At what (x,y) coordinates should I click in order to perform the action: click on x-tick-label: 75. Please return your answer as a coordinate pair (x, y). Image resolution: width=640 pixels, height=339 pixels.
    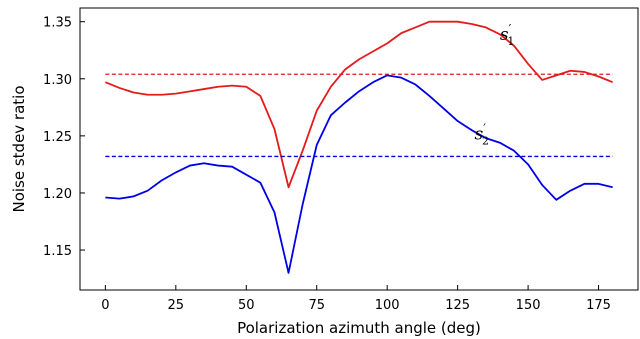
    Looking at the image, I should click on (316, 305).